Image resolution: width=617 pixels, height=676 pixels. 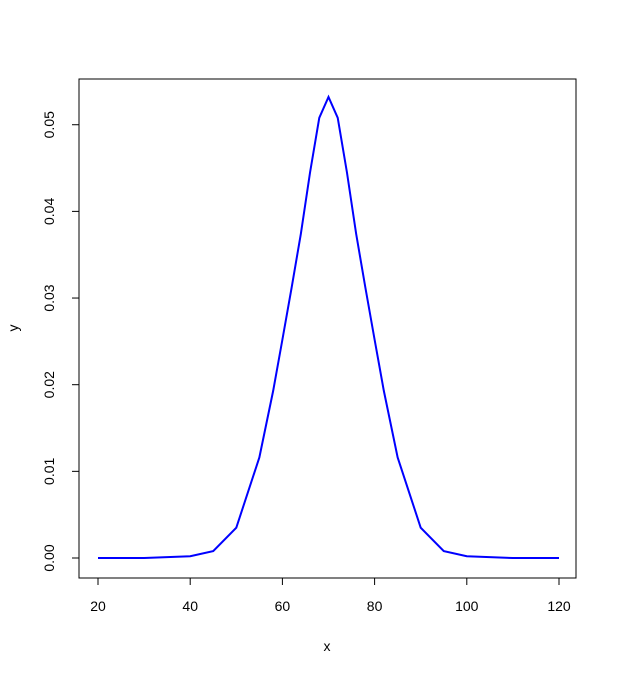 I want to click on x-tick-label: 40, so click(x=190, y=606).